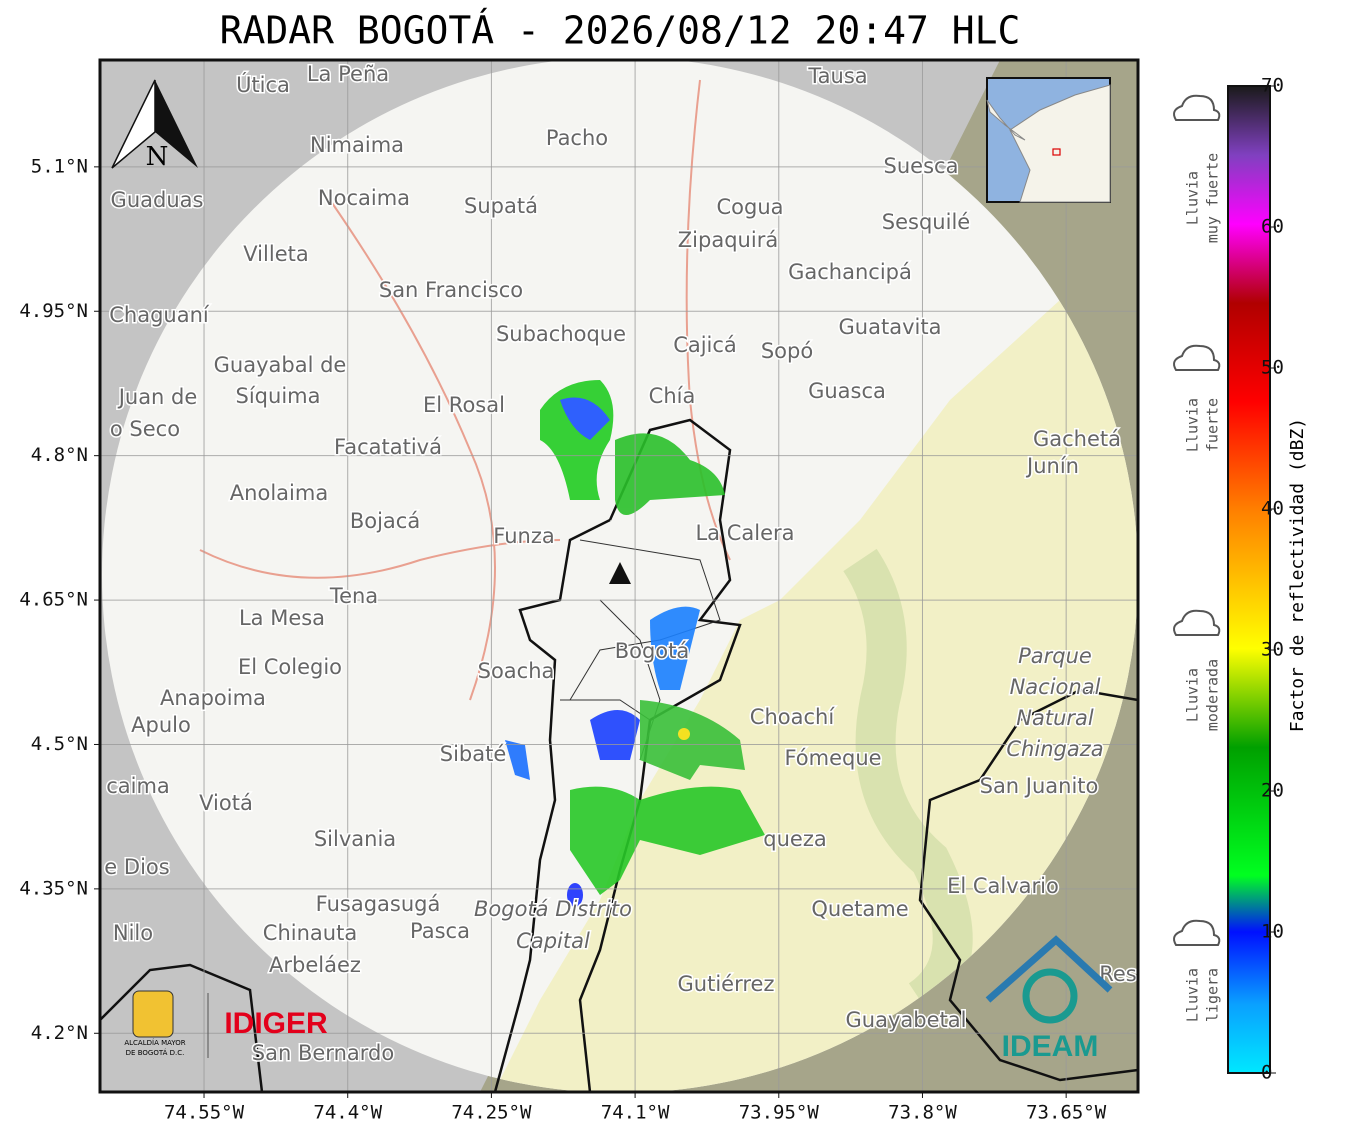 Image resolution: width=1349 pixels, height=1139 pixels. Describe the element at coordinates (59, 455) in the screenshot. I see `y-tick-label: 4.8°N` at that location.